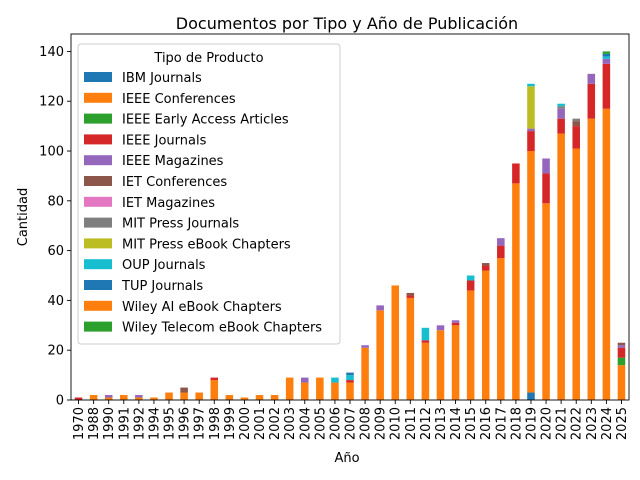 This screenshot has width=640, height=480. I want to click on x-tick-label-1991: 1991, so click(124, 423).